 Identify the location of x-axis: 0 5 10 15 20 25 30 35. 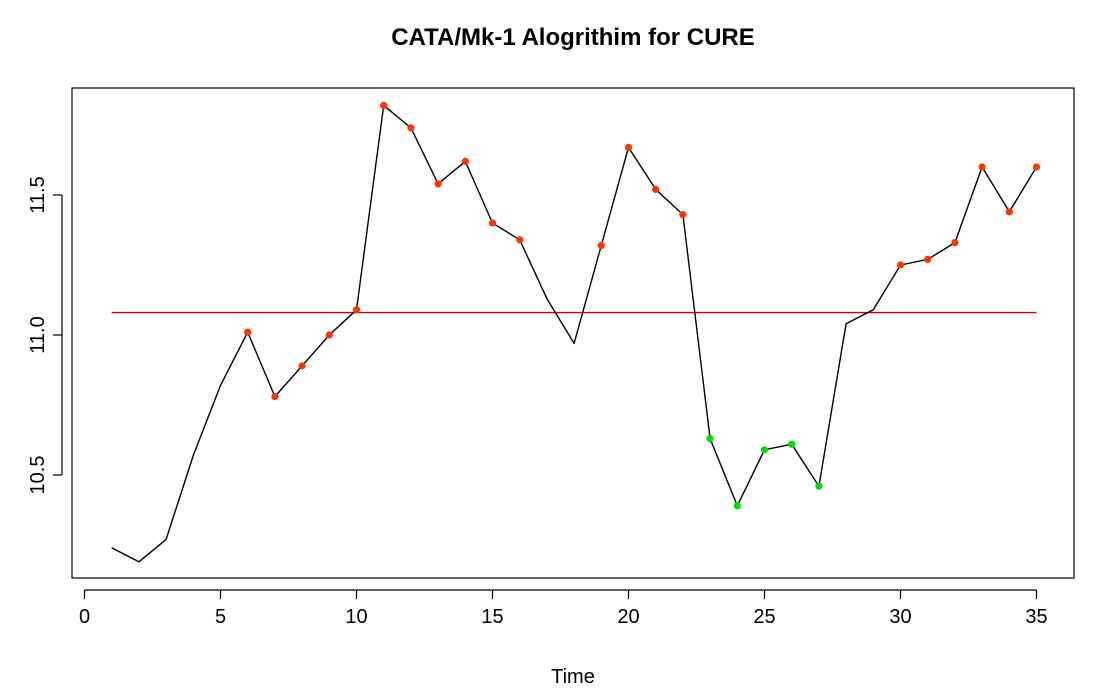
(563, 608).